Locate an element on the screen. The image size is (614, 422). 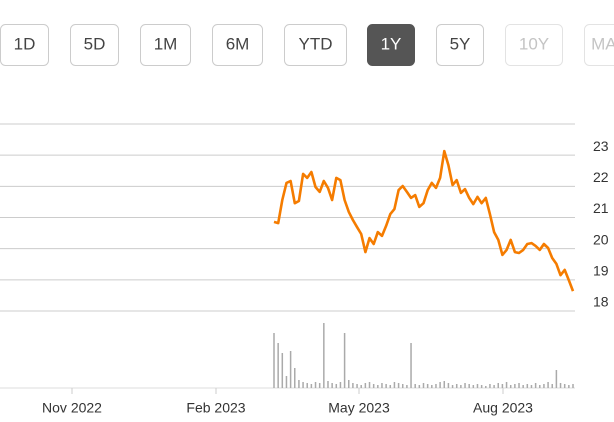
y-tick-label: 21 is located at coordinates (601, 208).